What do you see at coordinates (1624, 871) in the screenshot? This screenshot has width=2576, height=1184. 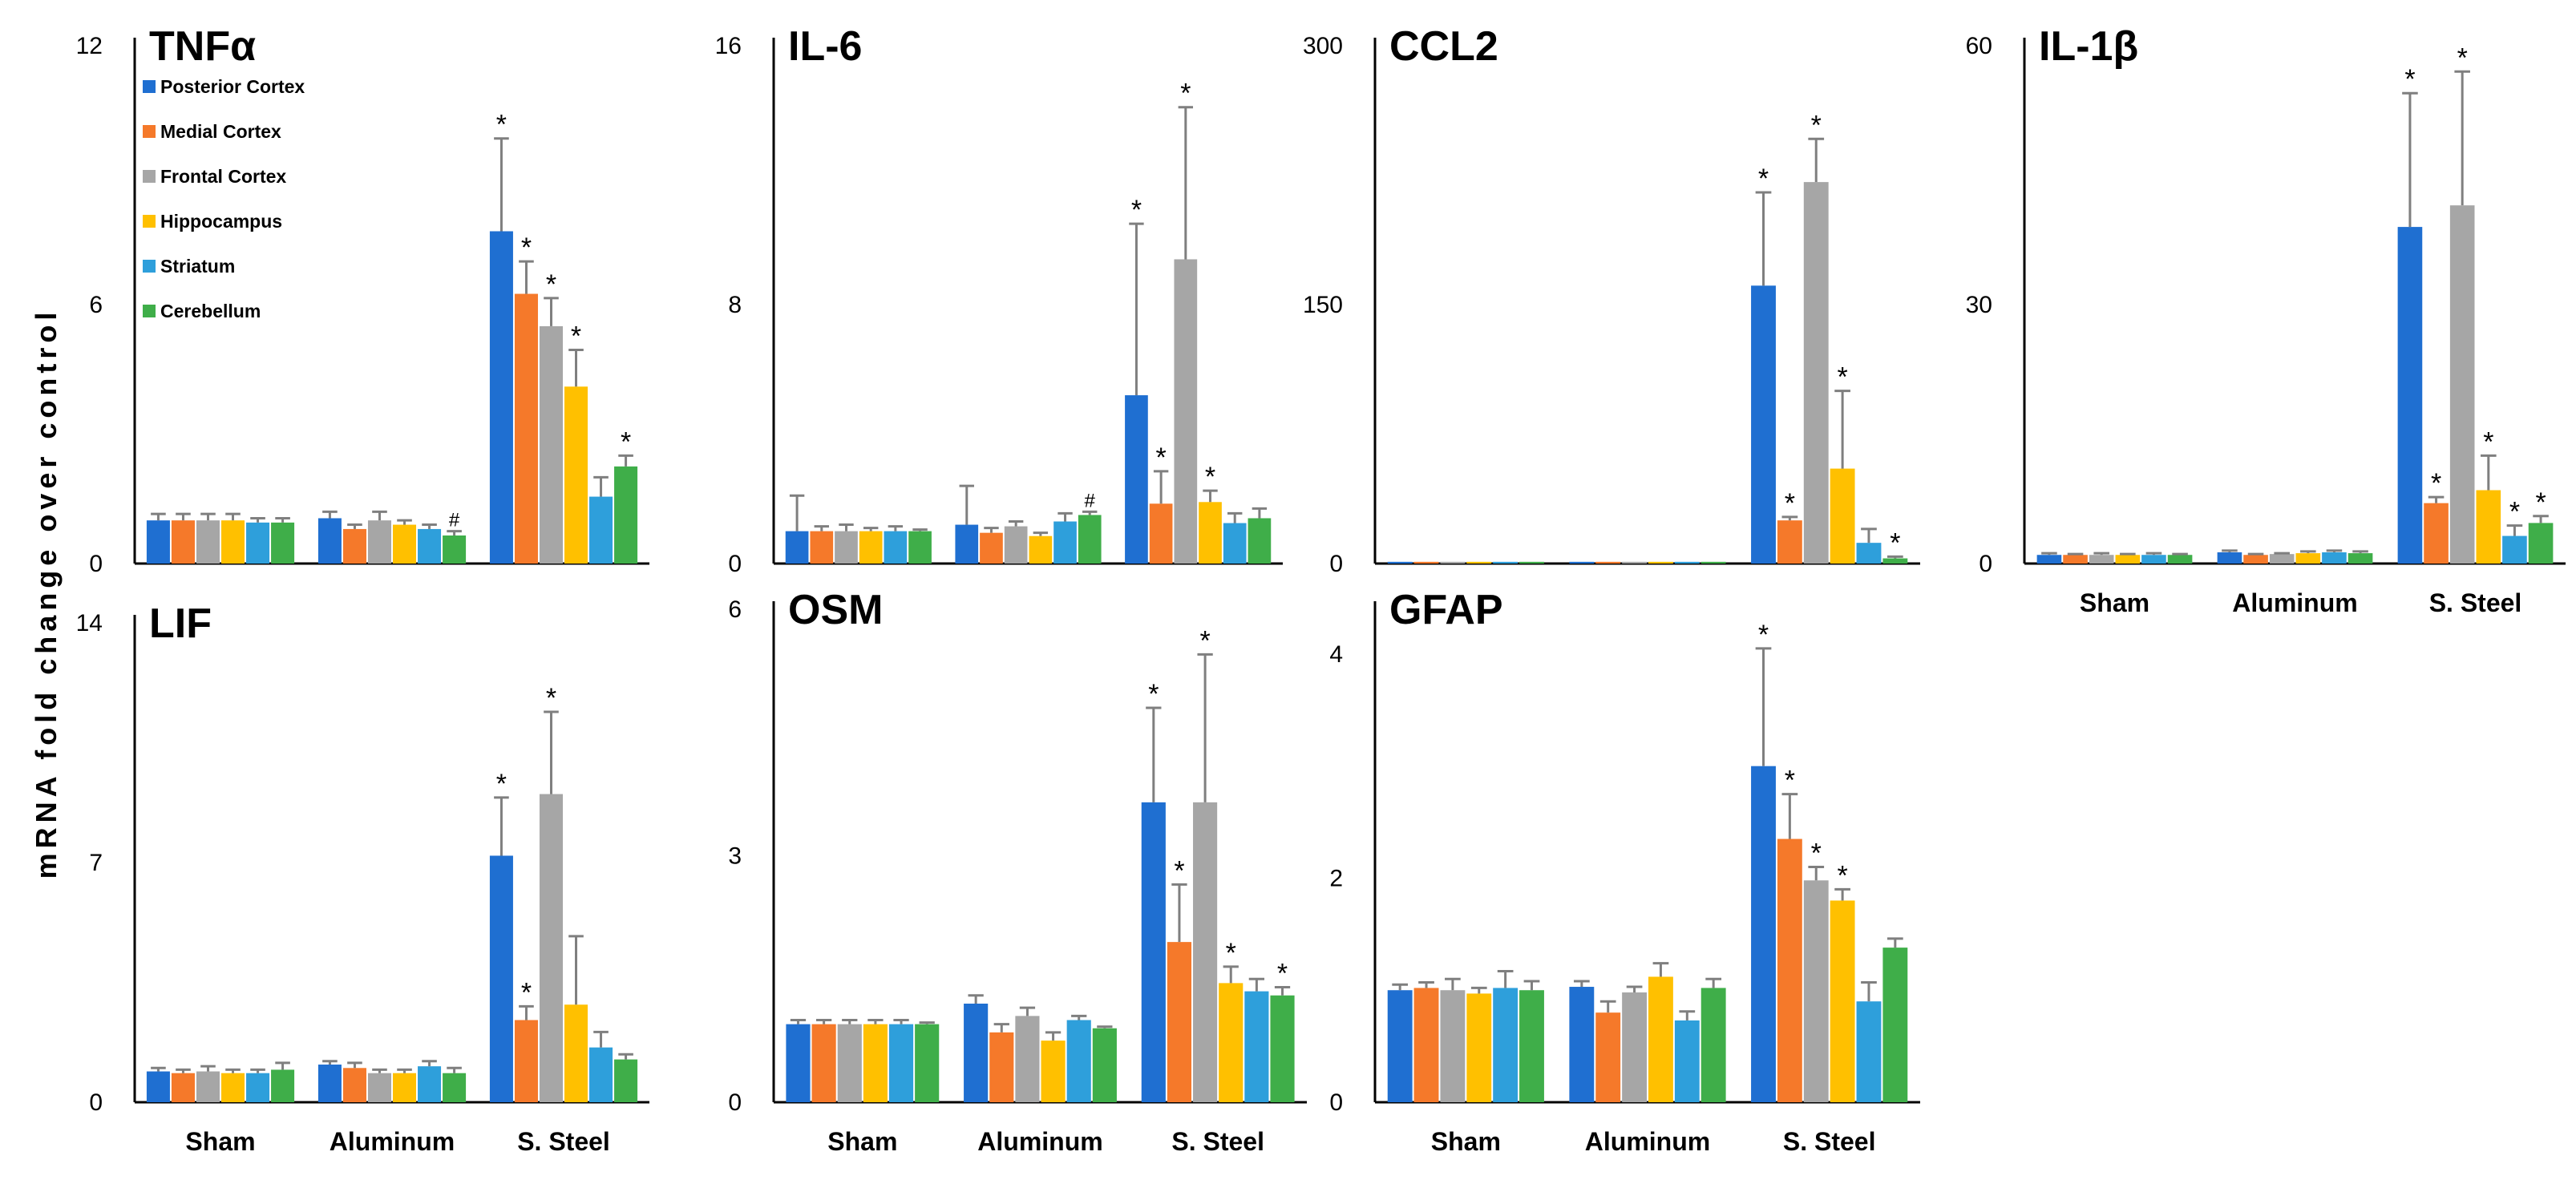 I see `panel-gfap: 0 2 4 GFAP * * * * Sham Aluminum S. Steel` at bounding box center [1624, 871].